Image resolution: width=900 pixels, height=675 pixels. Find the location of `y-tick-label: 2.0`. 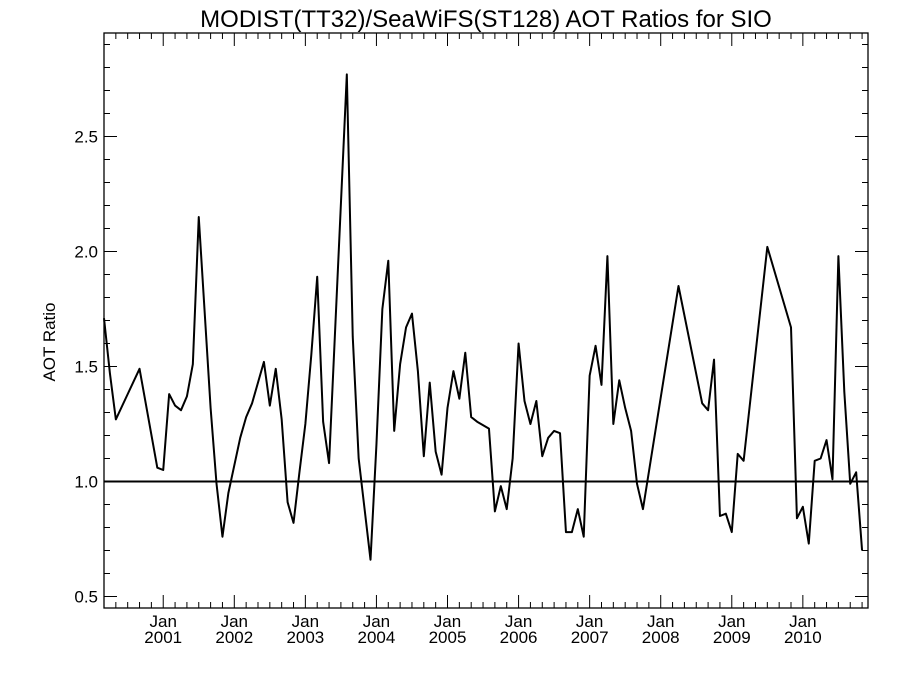

y-tick-label: 2.0 is located at coordinates (86, 252).